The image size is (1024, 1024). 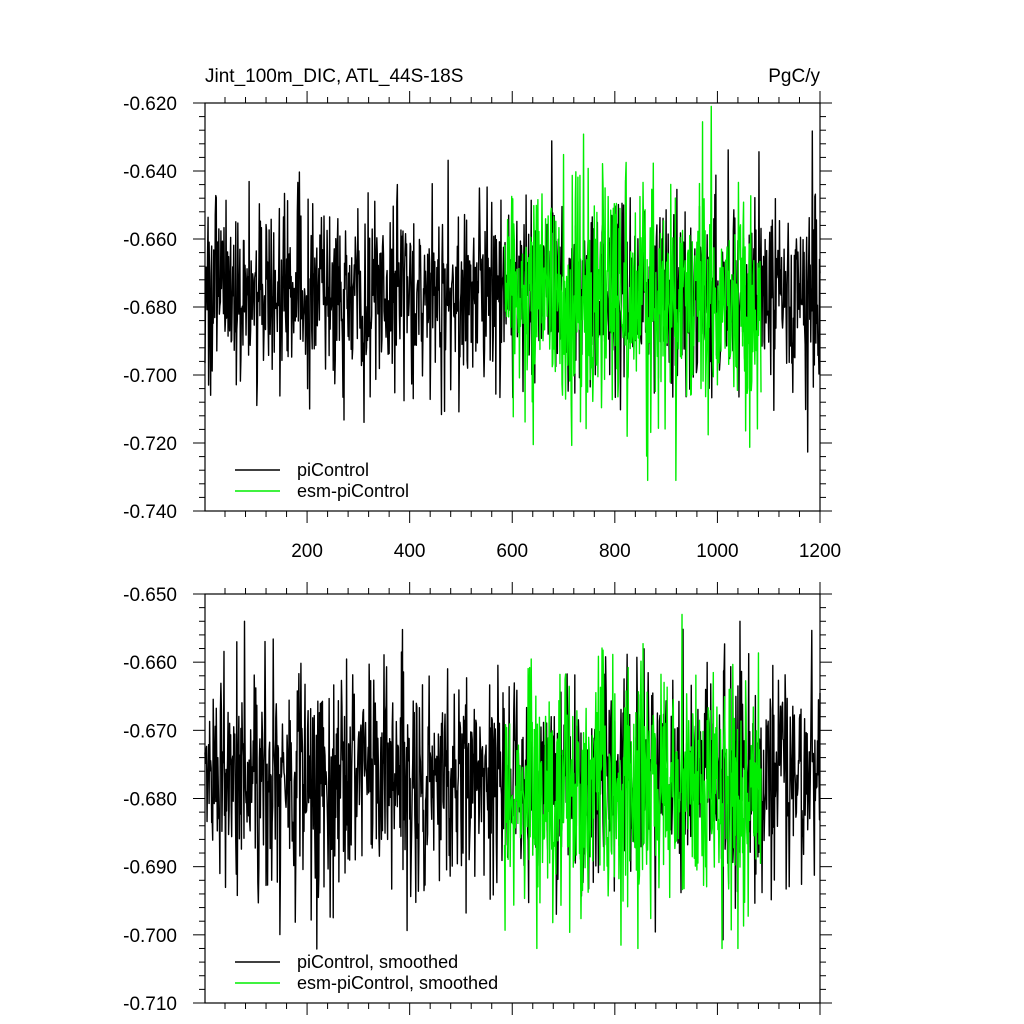 I want to click on x-tick-label: 1200, so click(x=820, y=551).